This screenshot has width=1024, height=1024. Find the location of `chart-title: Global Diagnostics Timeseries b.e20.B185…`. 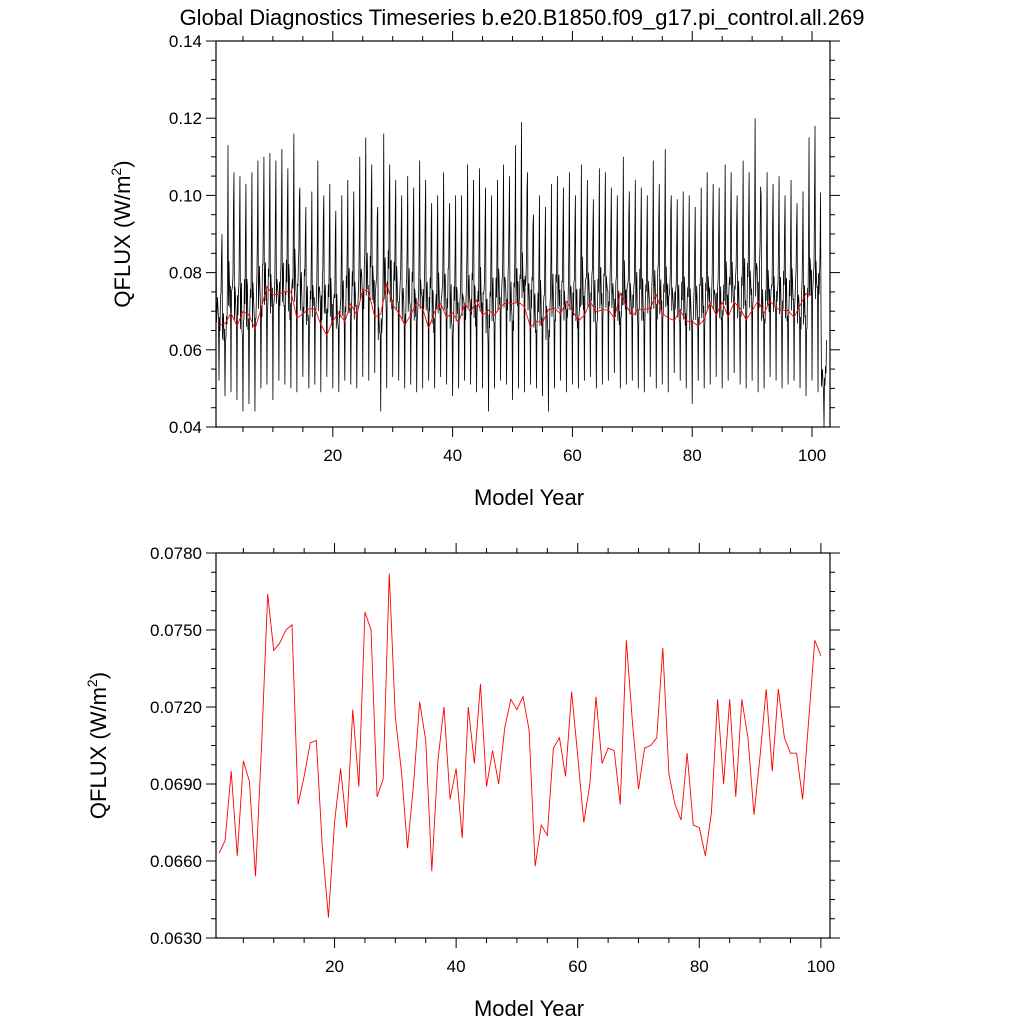

chart-title: Global Diagnostics Timeseries b.e20.B185… is located at coordinates (522, 17).